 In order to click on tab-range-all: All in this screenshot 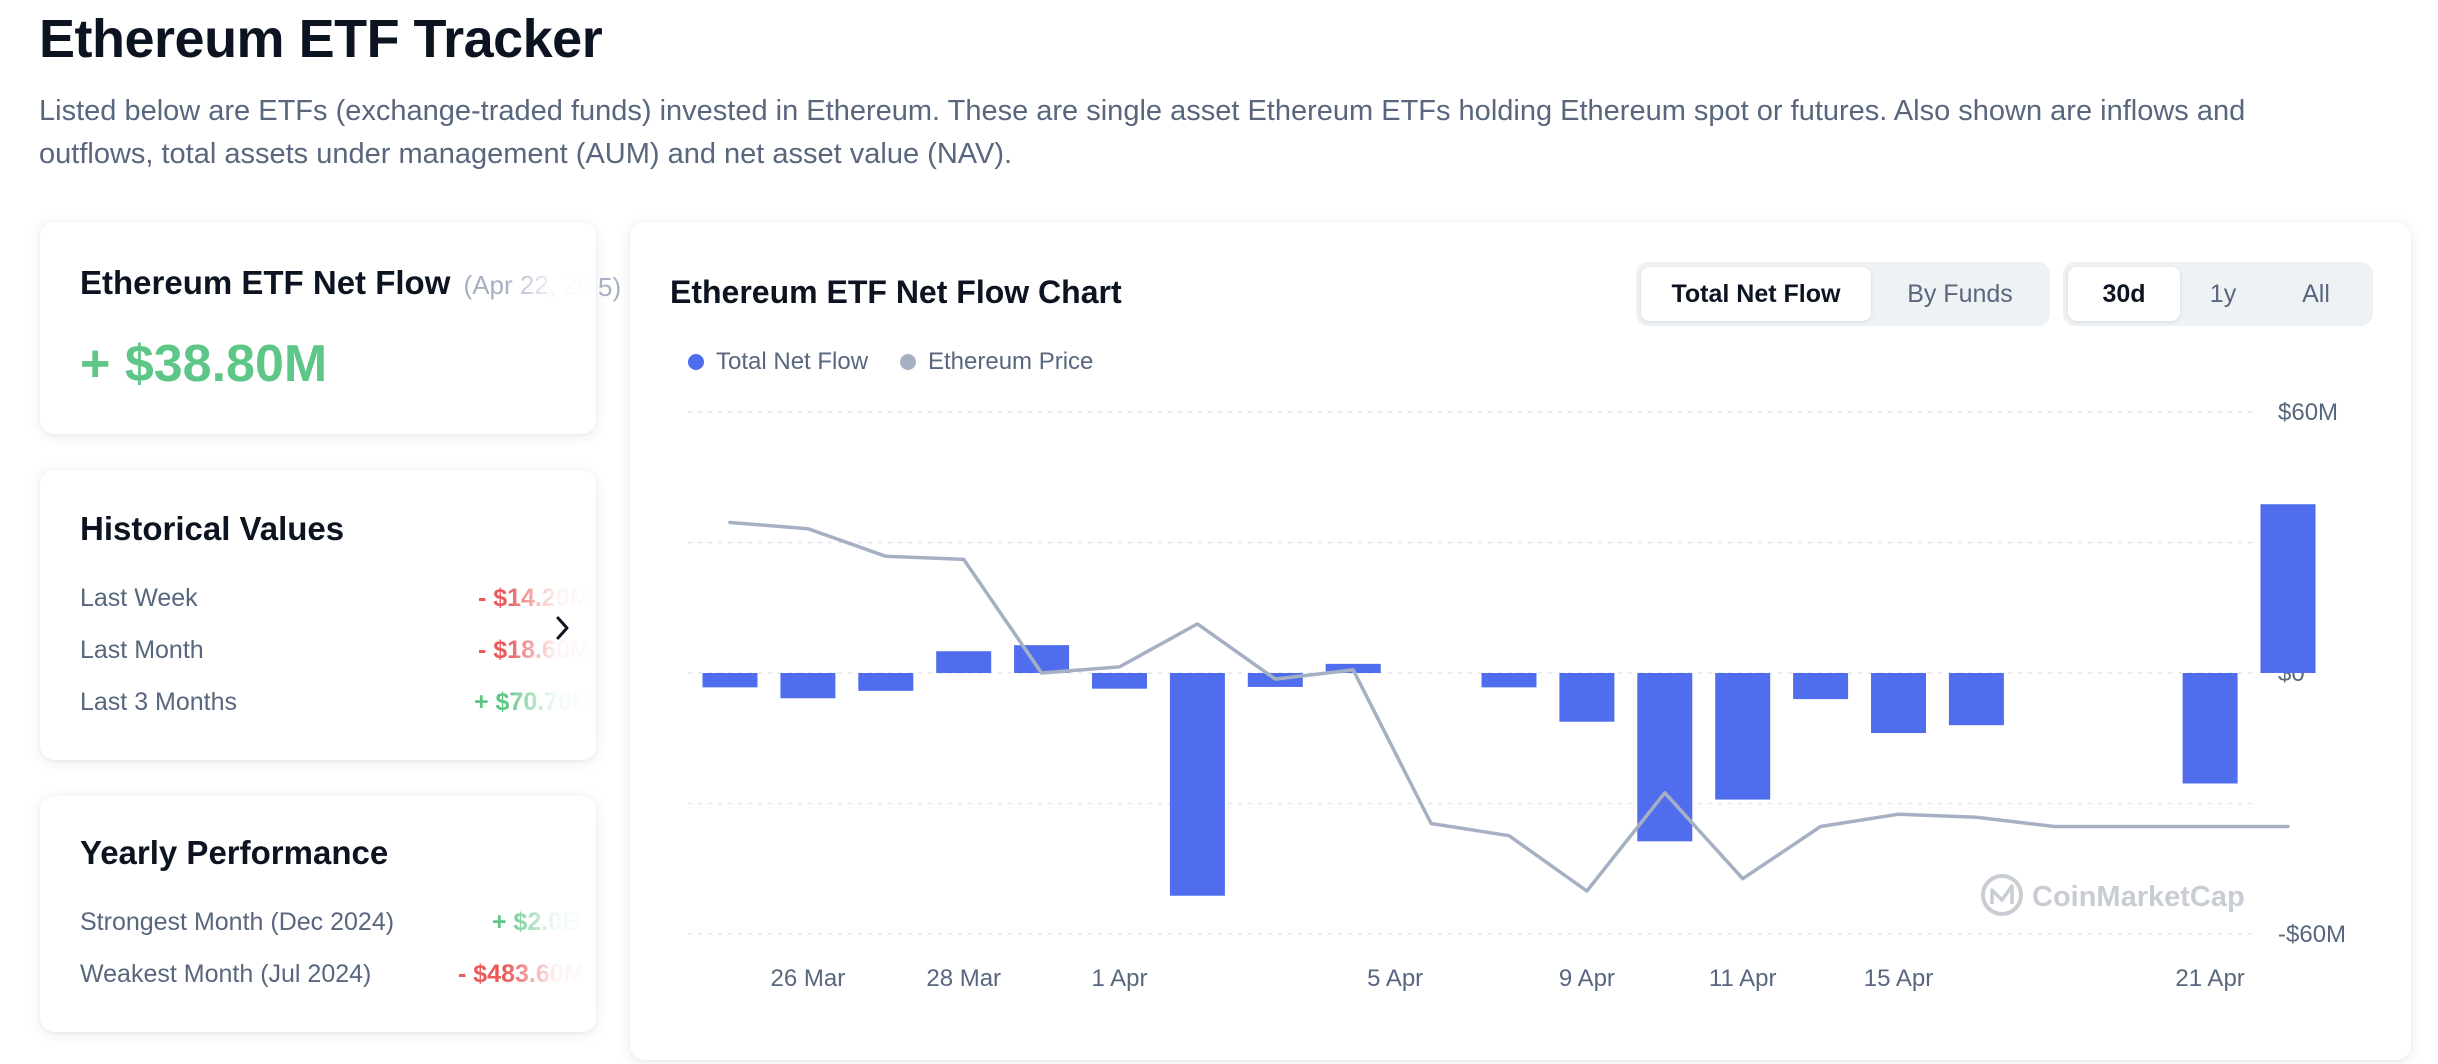, I will do `click(2316, 293)`.